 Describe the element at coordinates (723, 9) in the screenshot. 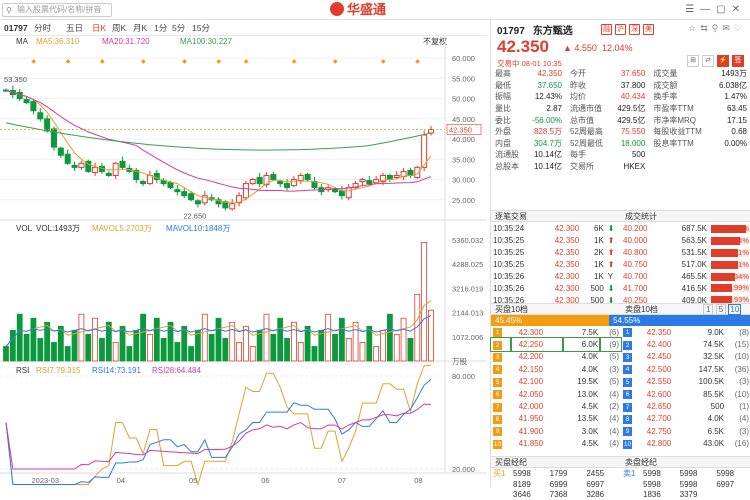

I see `maximize-icon: ▢` at that location.